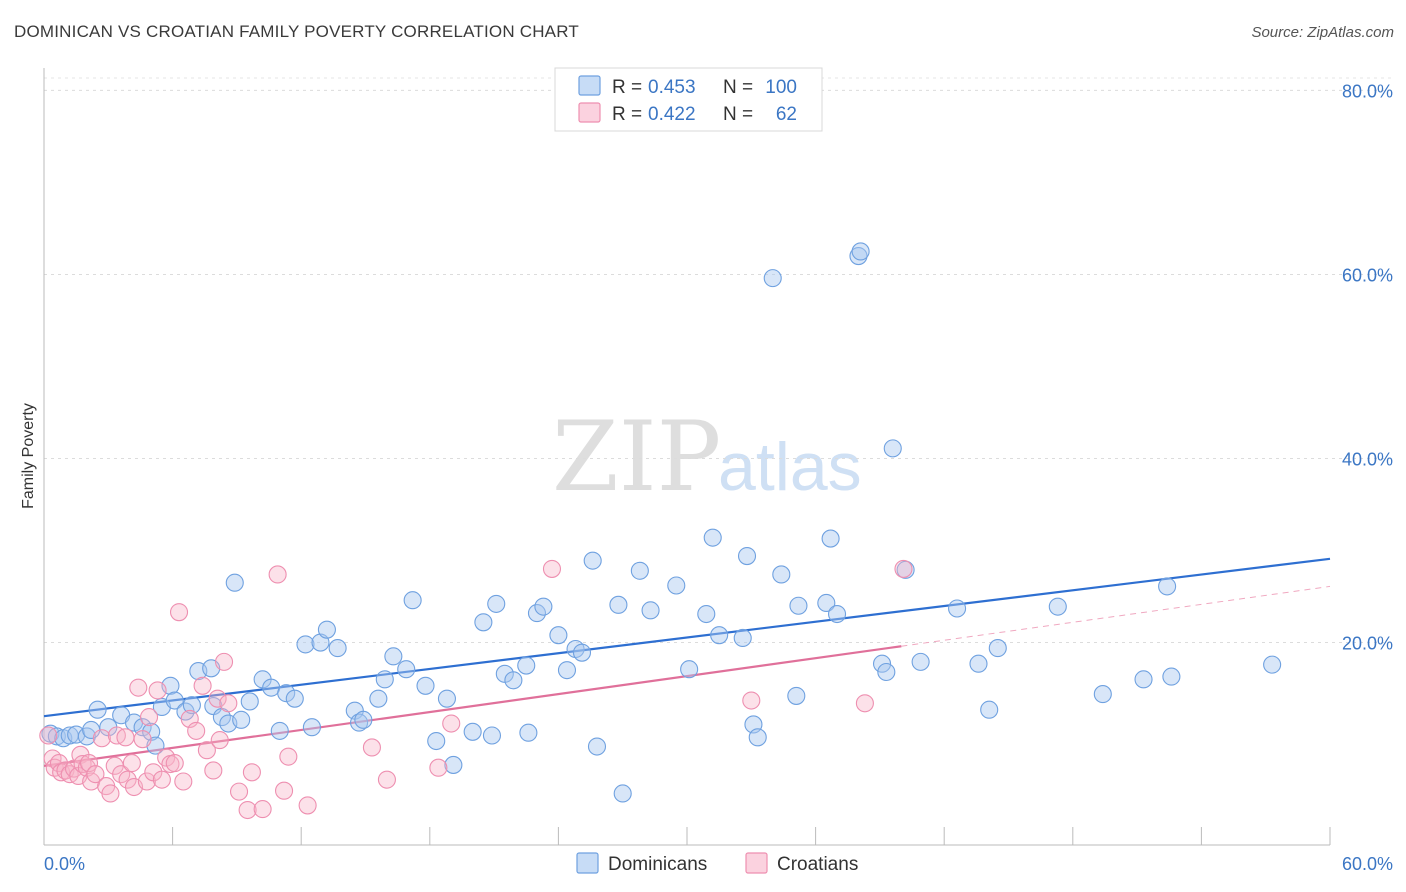  I want to click on croatians-trend-projection, so click(1116, 616).